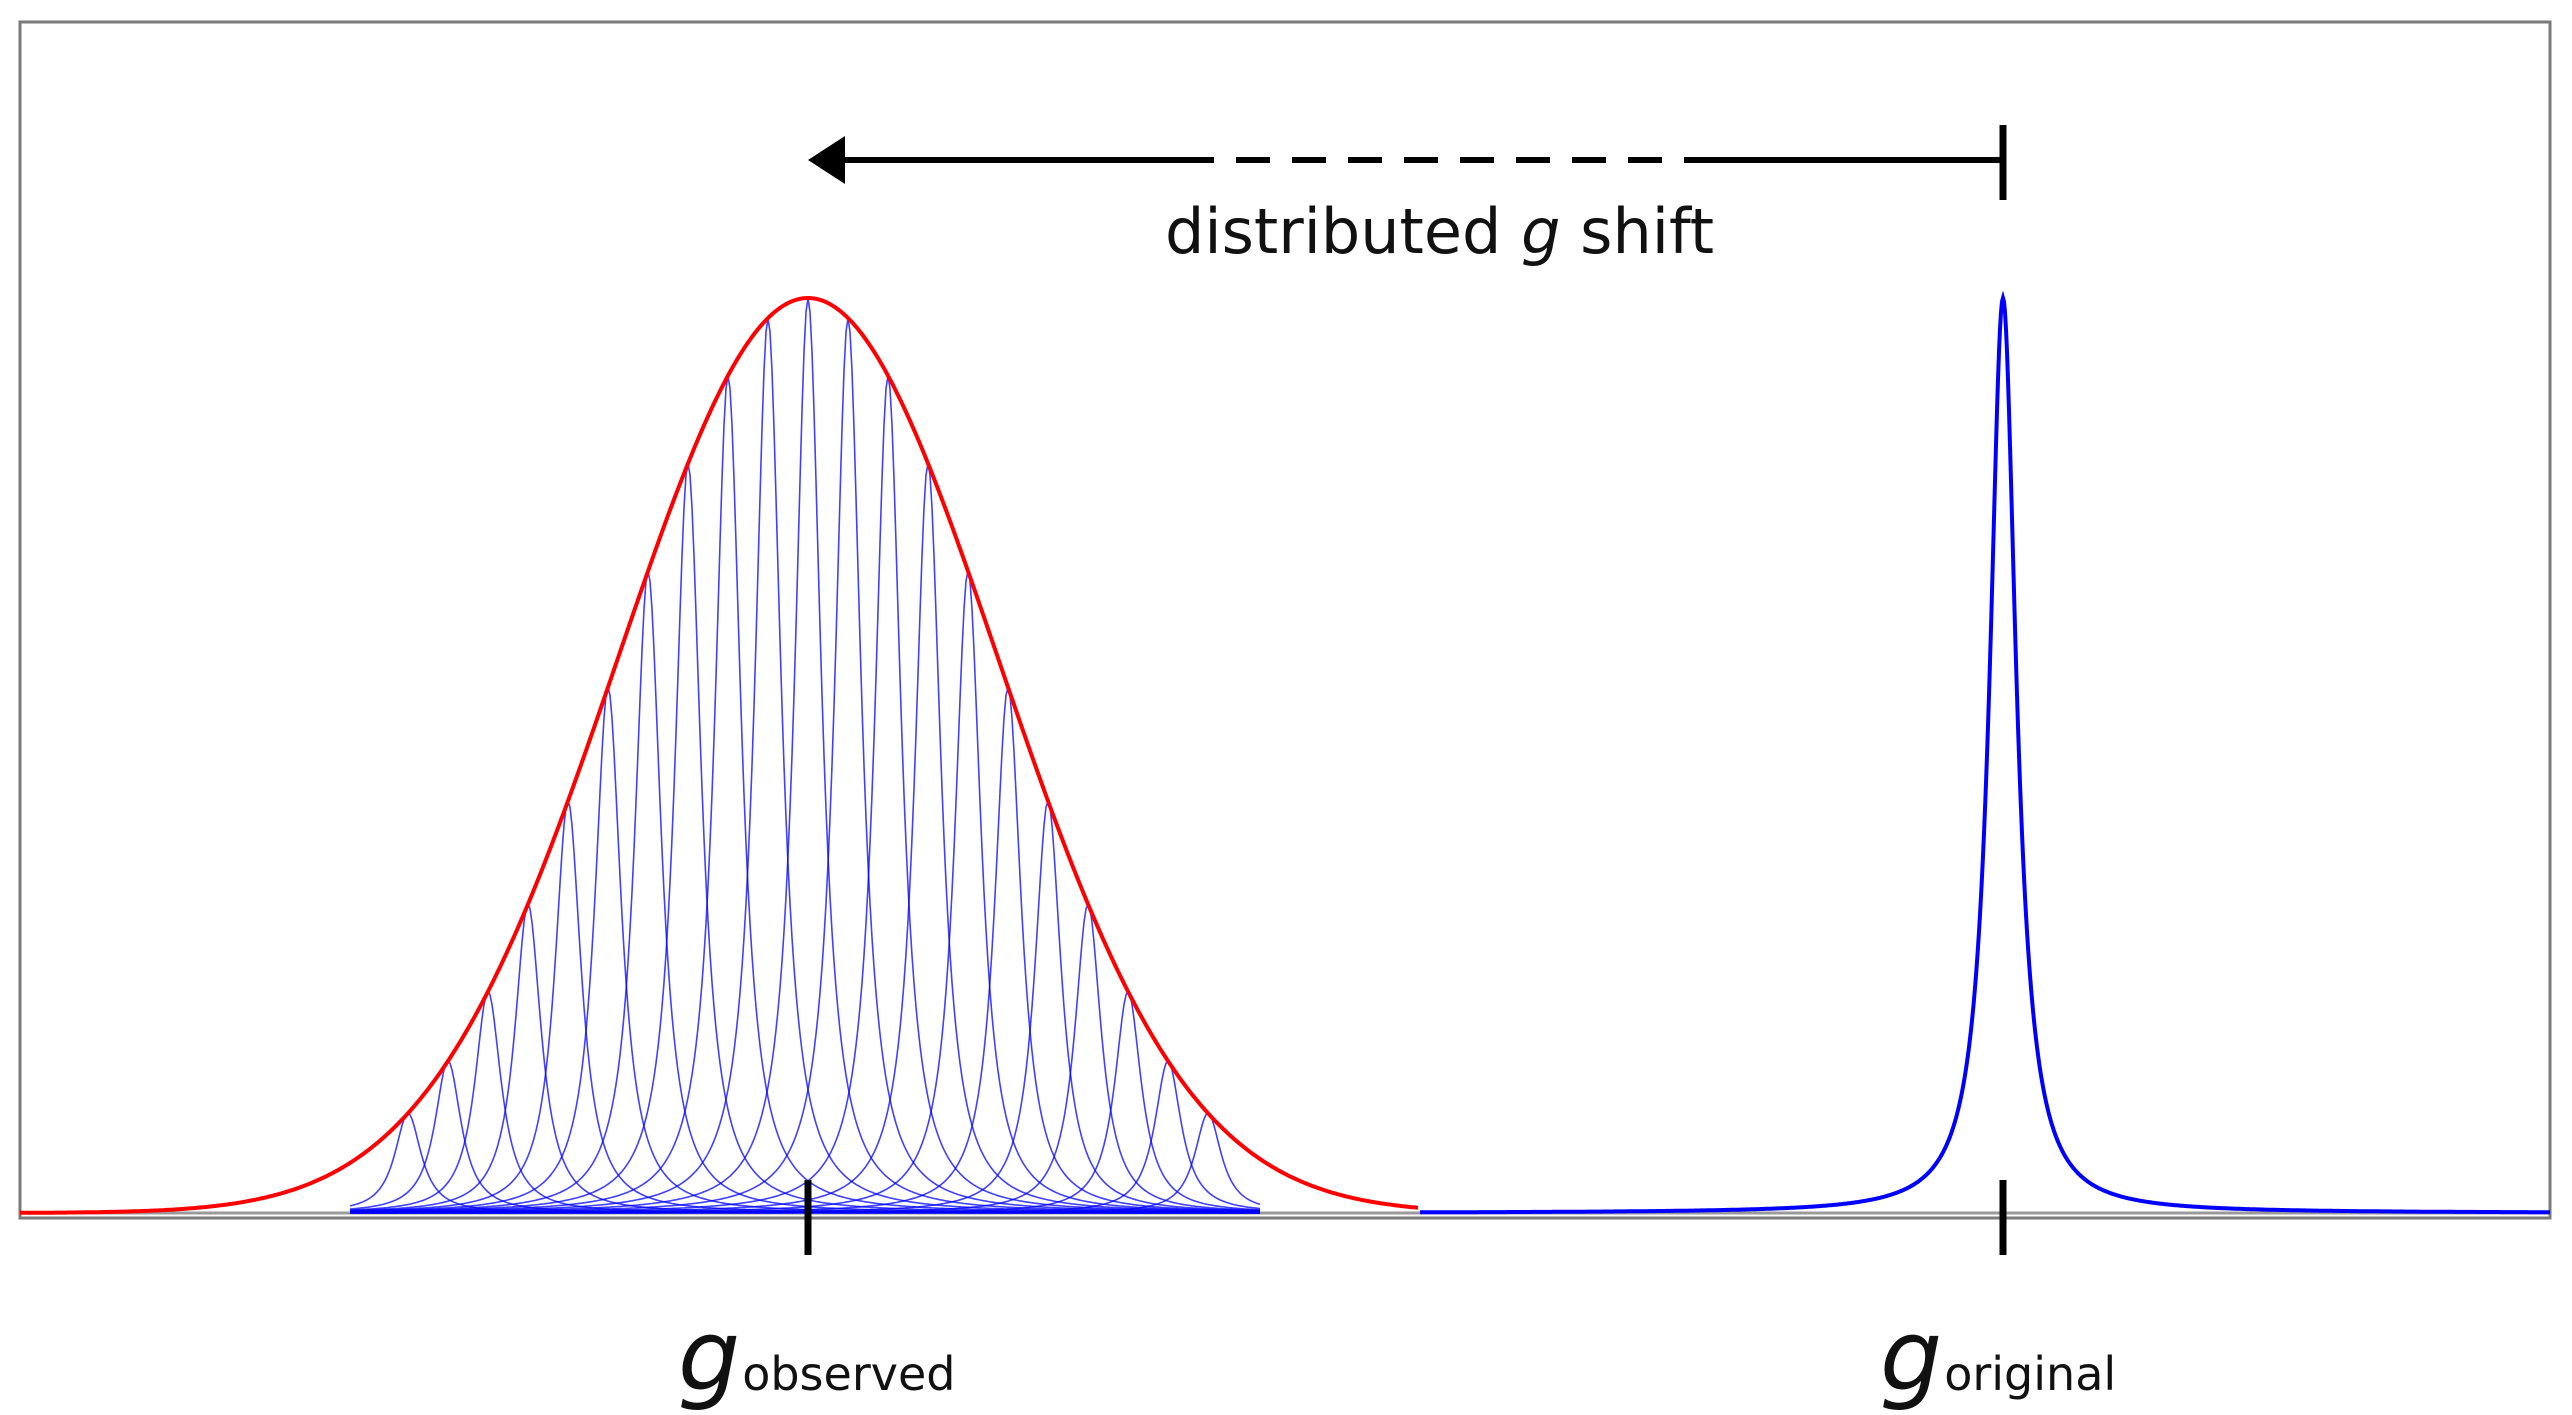 The width and height of the screenshot is (2572, 1415). I want to click on g-original-label: goriginal, so click(1998, 1357).